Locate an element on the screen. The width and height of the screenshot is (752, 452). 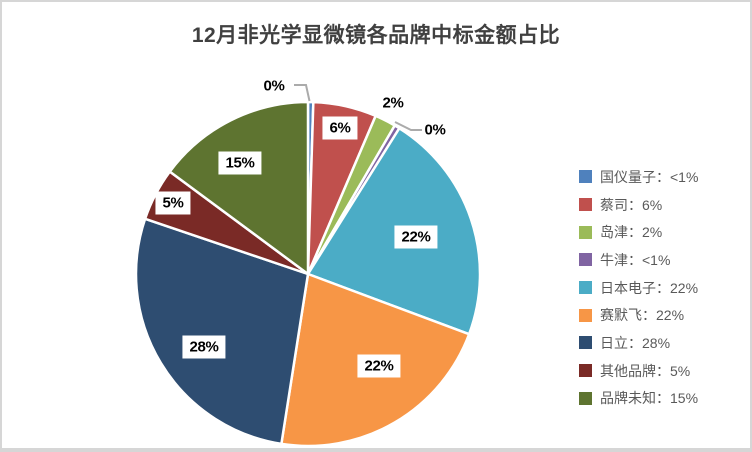
legend-item-其他品牌: 其他品牌：5% is located at coordinates (638, 371).